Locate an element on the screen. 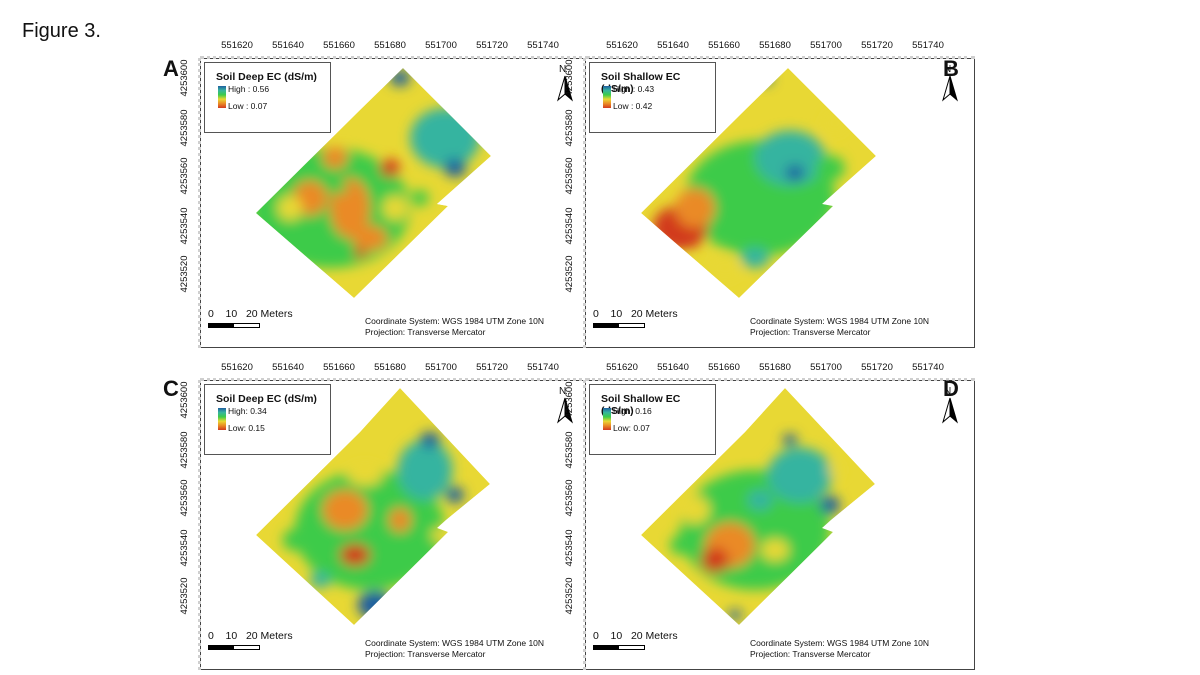 This screenshot has height=675, width=1200. panel-letter: B is located at coordinates (951, 68).